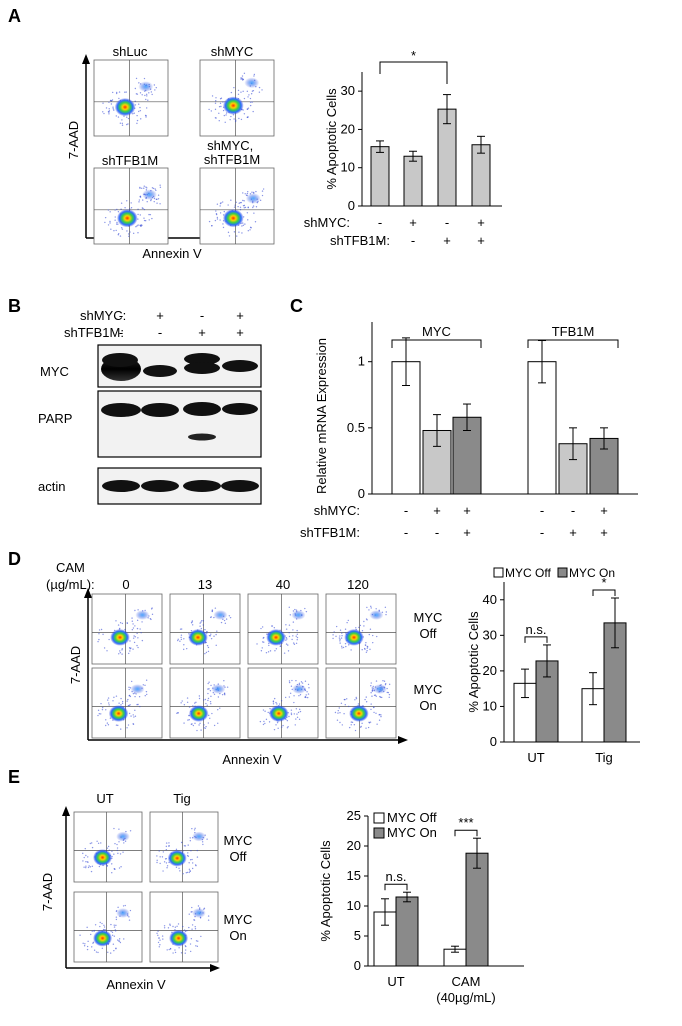  Describe the element at coordinates (481, 222) in the screenshot. I see `factor-sign: +` at that location.